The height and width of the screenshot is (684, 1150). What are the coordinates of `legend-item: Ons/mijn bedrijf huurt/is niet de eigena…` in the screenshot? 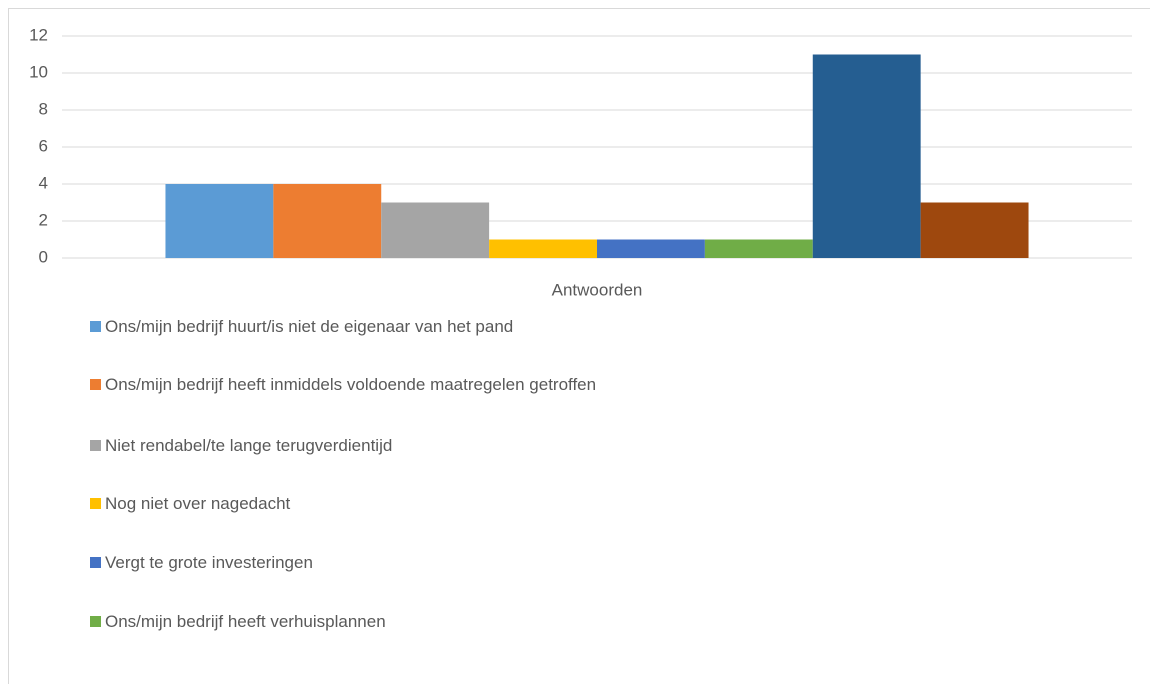 It's located at (390, 327).